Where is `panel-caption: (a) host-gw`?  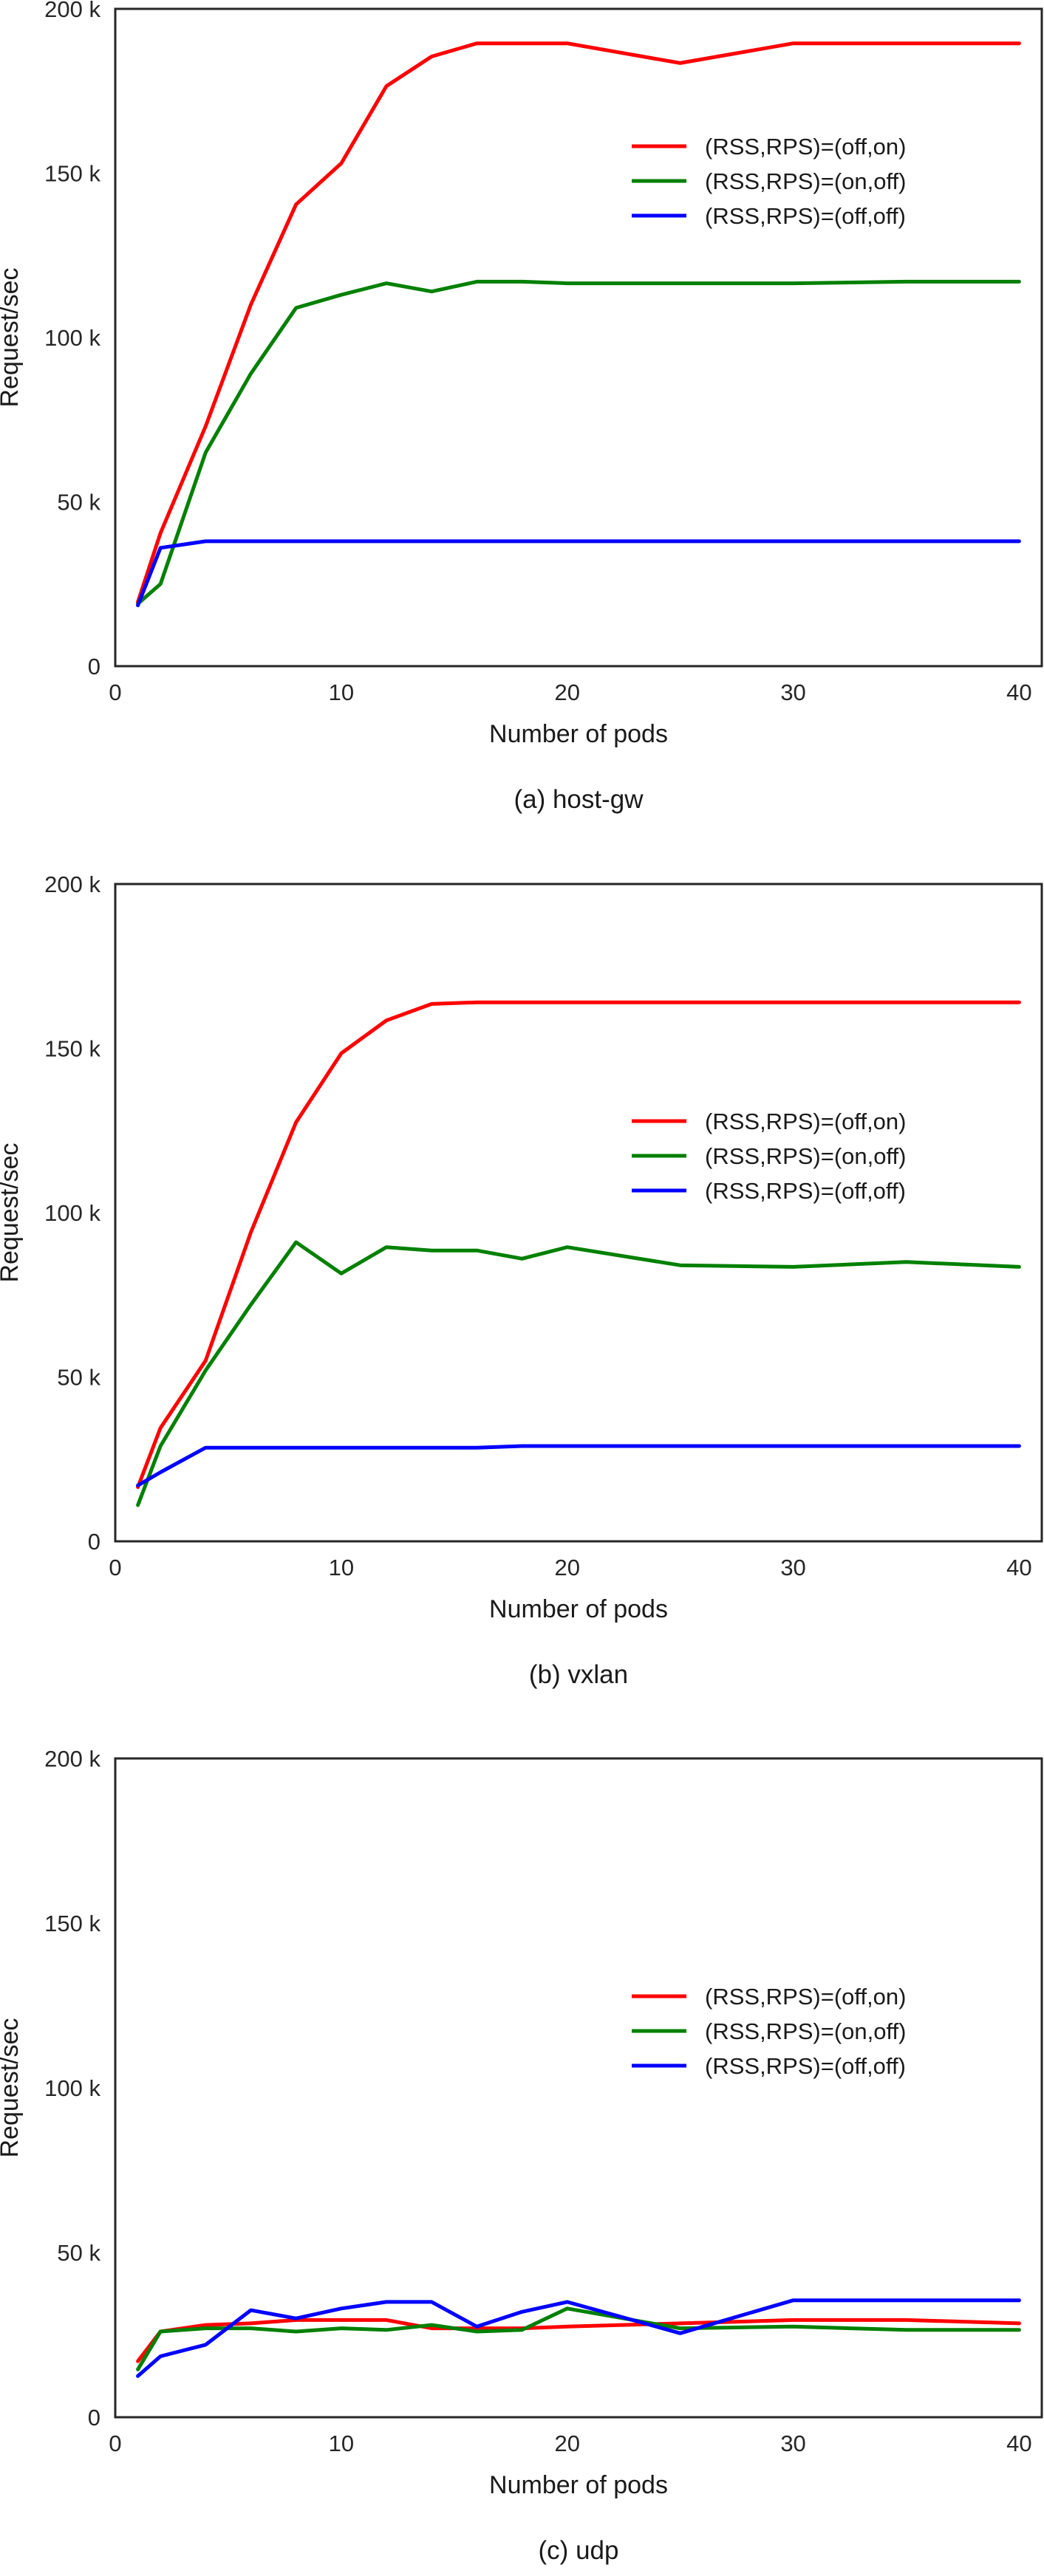
panel-caption: (a) host-gw is located at coordinates (579, 799).